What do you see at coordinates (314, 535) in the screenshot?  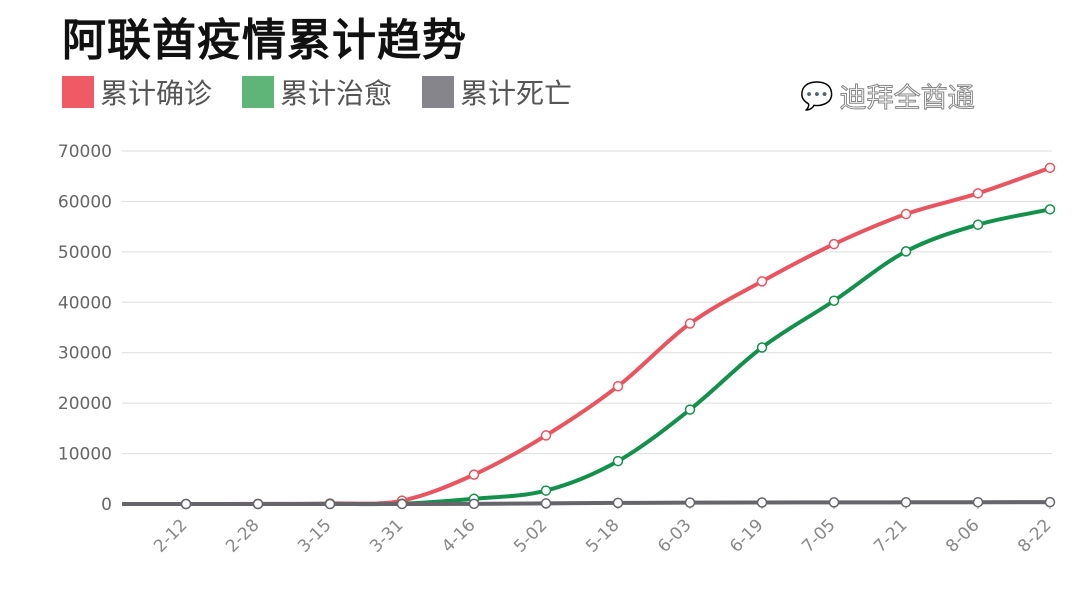 I see `x-tick-label: 3-15` at bounding box center [314, 535].